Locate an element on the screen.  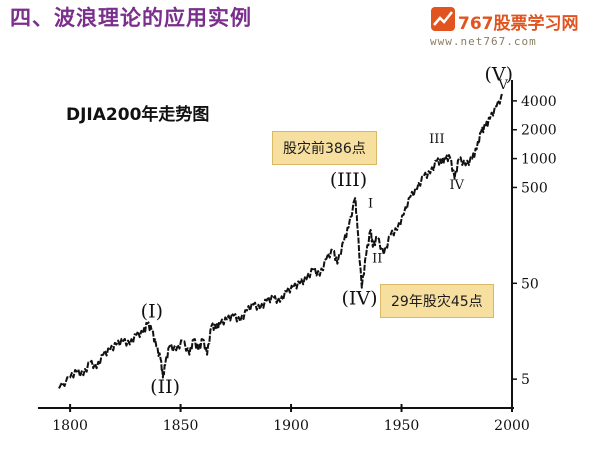
wave-label: I is located at coordinates (370, 203).